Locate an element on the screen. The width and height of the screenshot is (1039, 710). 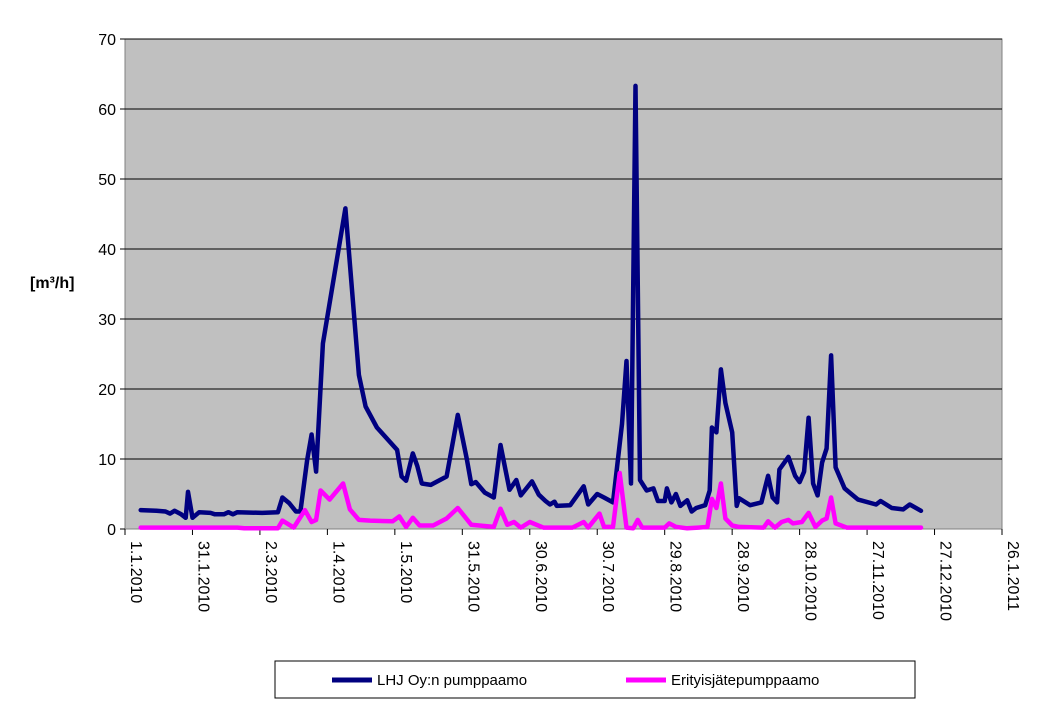
x-tick-label: 27.11.2010 is located at coordinates (877, 580).